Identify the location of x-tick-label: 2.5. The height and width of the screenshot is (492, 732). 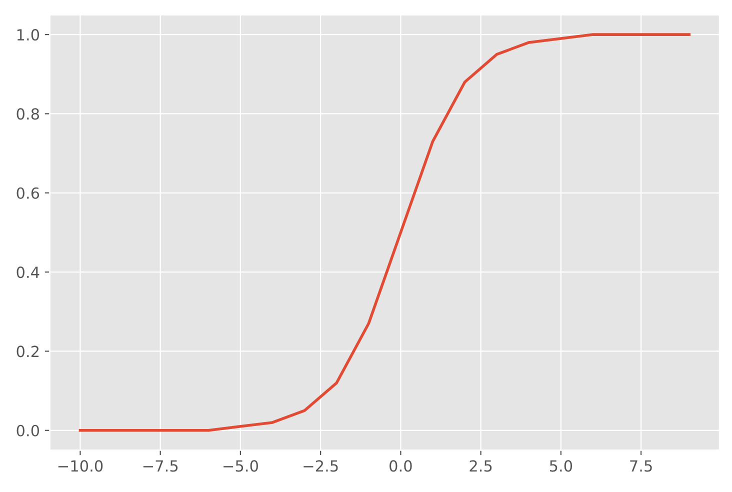
(481, 466).